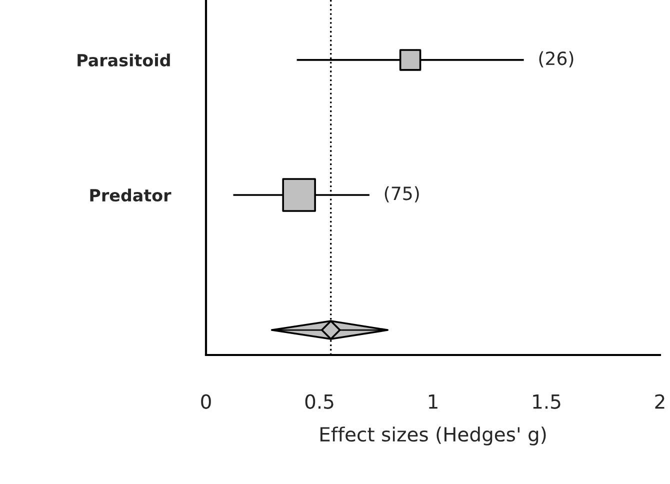 The image size is (670, 484). I want to click on x-tick-label: 0.5, so click(319, 401).